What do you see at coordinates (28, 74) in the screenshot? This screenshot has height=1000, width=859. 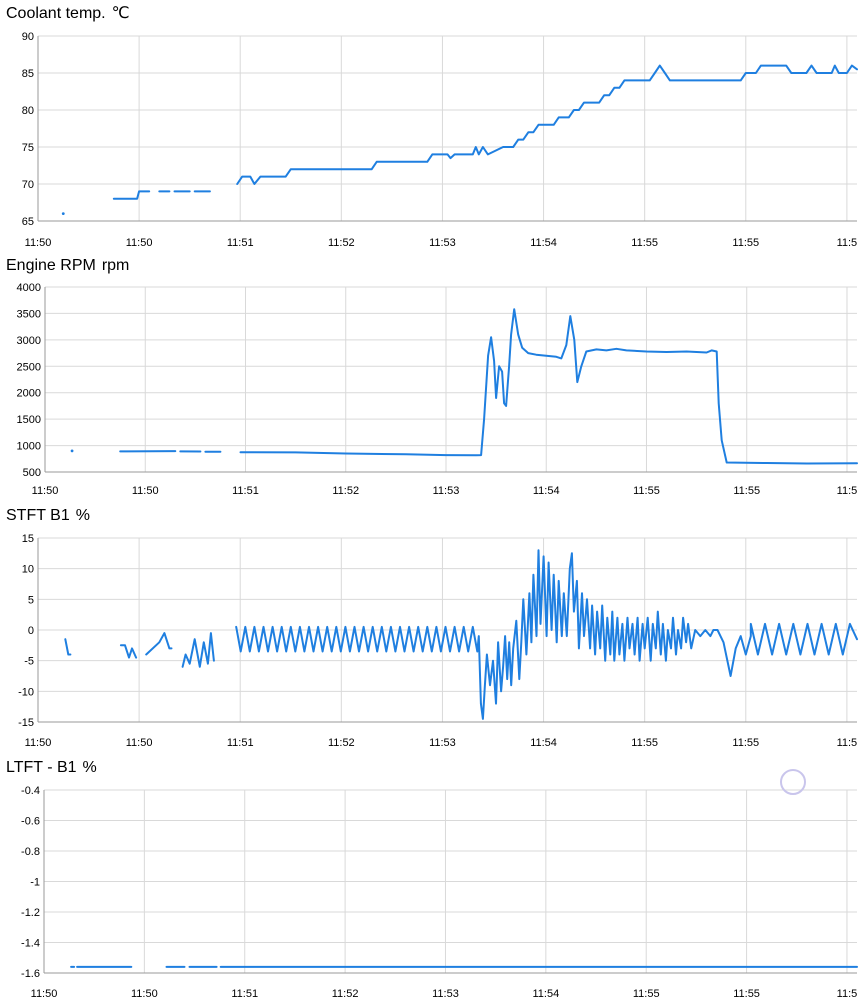 I see `y-tick-label: 85` at bounding box center [28, 74].